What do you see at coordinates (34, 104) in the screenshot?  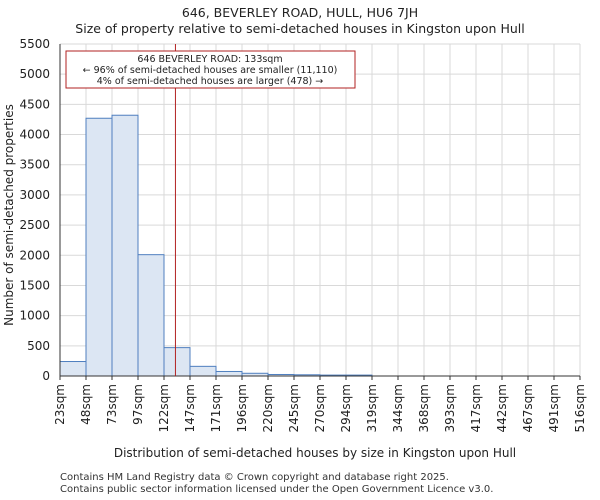 I see `y-tick-label: 4500` at bounding box center [34, 104].